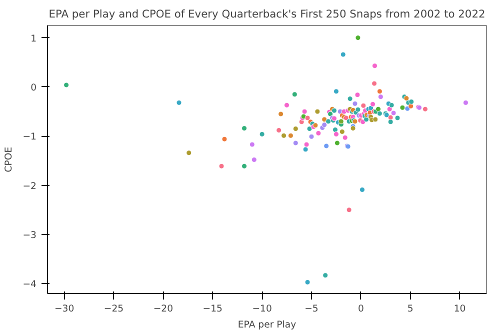 The height and width of the screenshot is (333, 500). I want to click on y-tick-label: −2, so click(29, 186).